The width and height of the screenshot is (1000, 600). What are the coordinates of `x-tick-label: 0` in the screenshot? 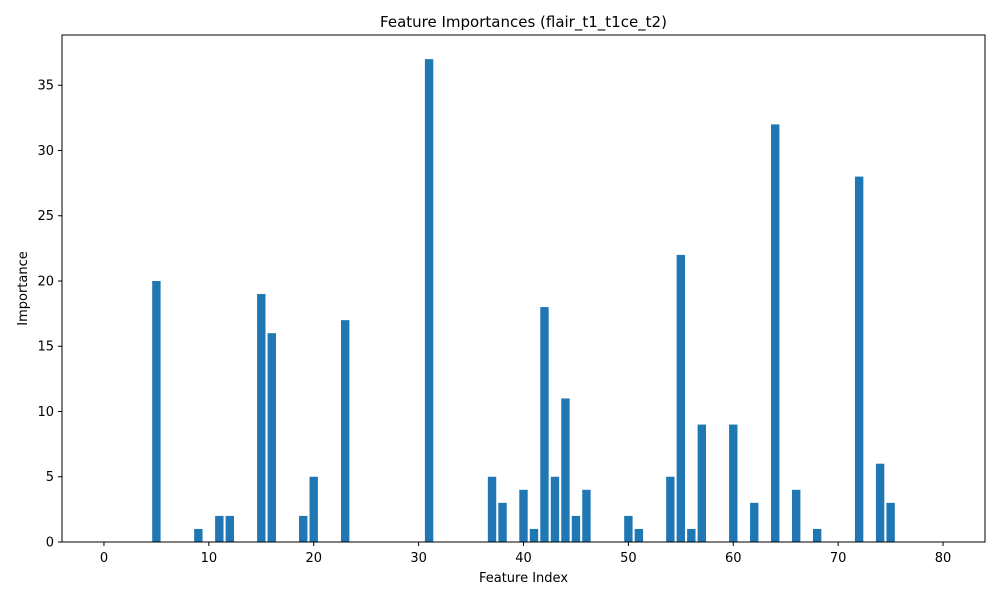 It's located at (104, 558).